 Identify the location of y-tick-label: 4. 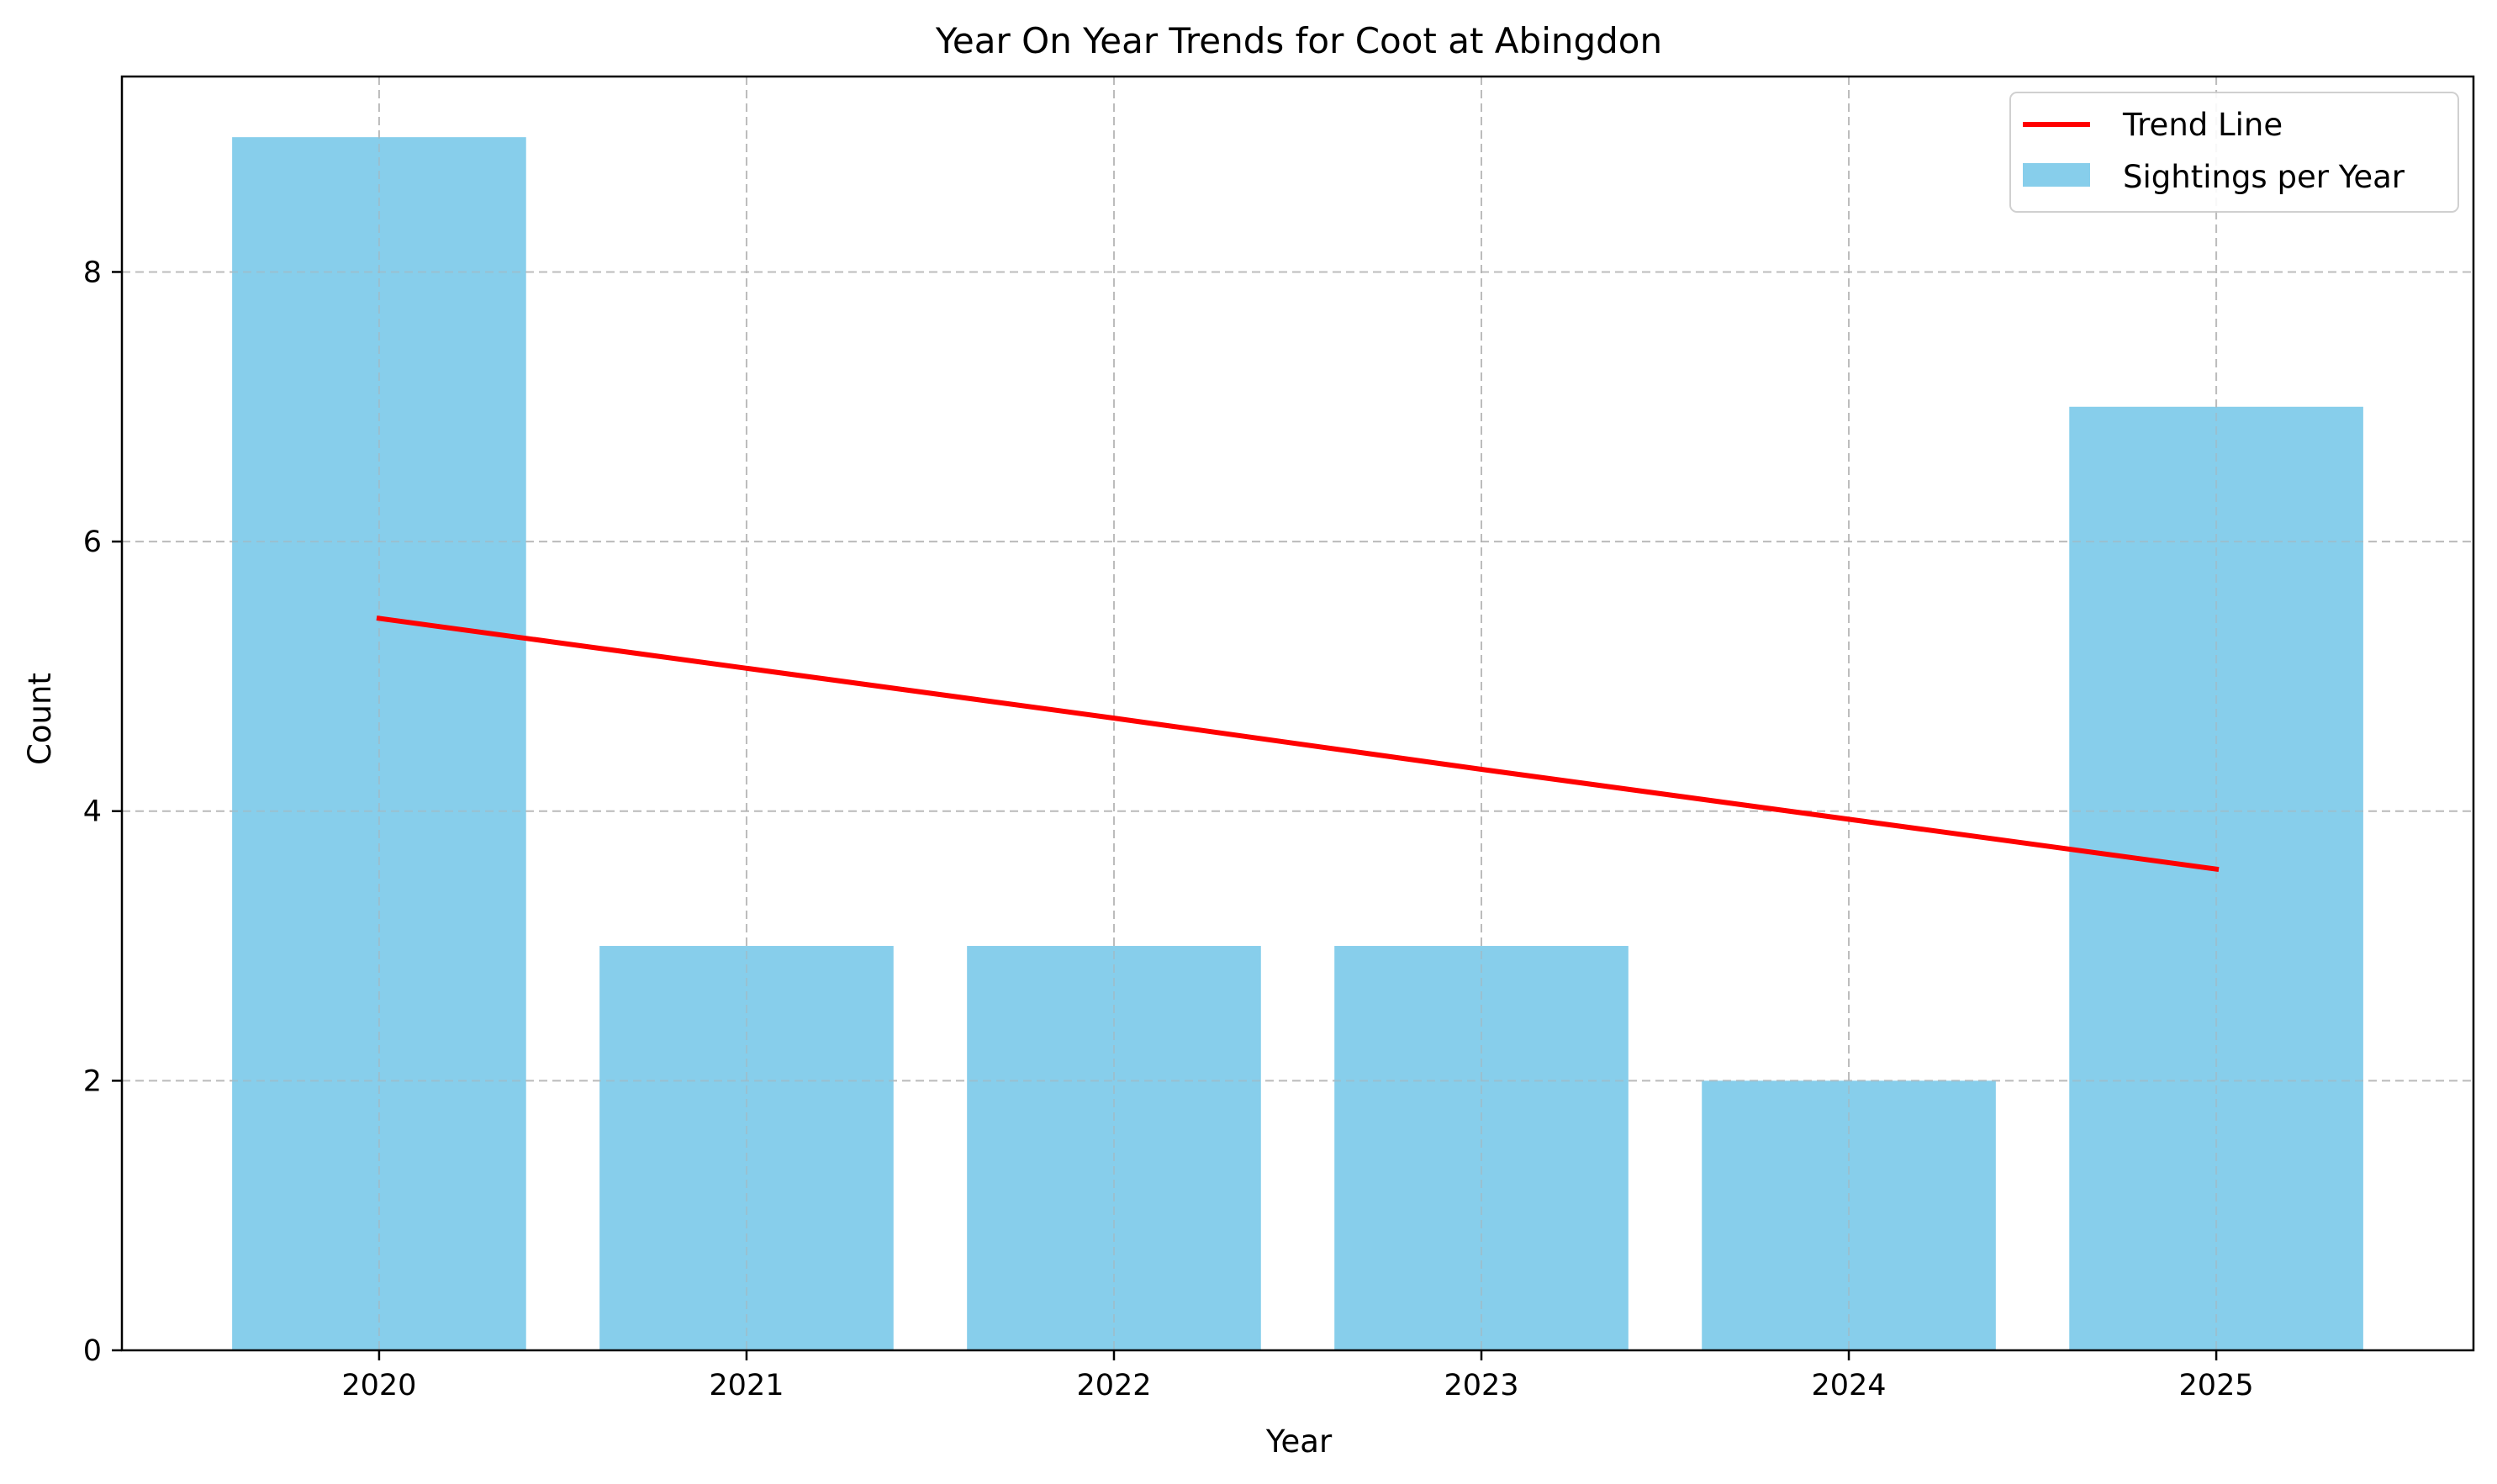
(92, 812).